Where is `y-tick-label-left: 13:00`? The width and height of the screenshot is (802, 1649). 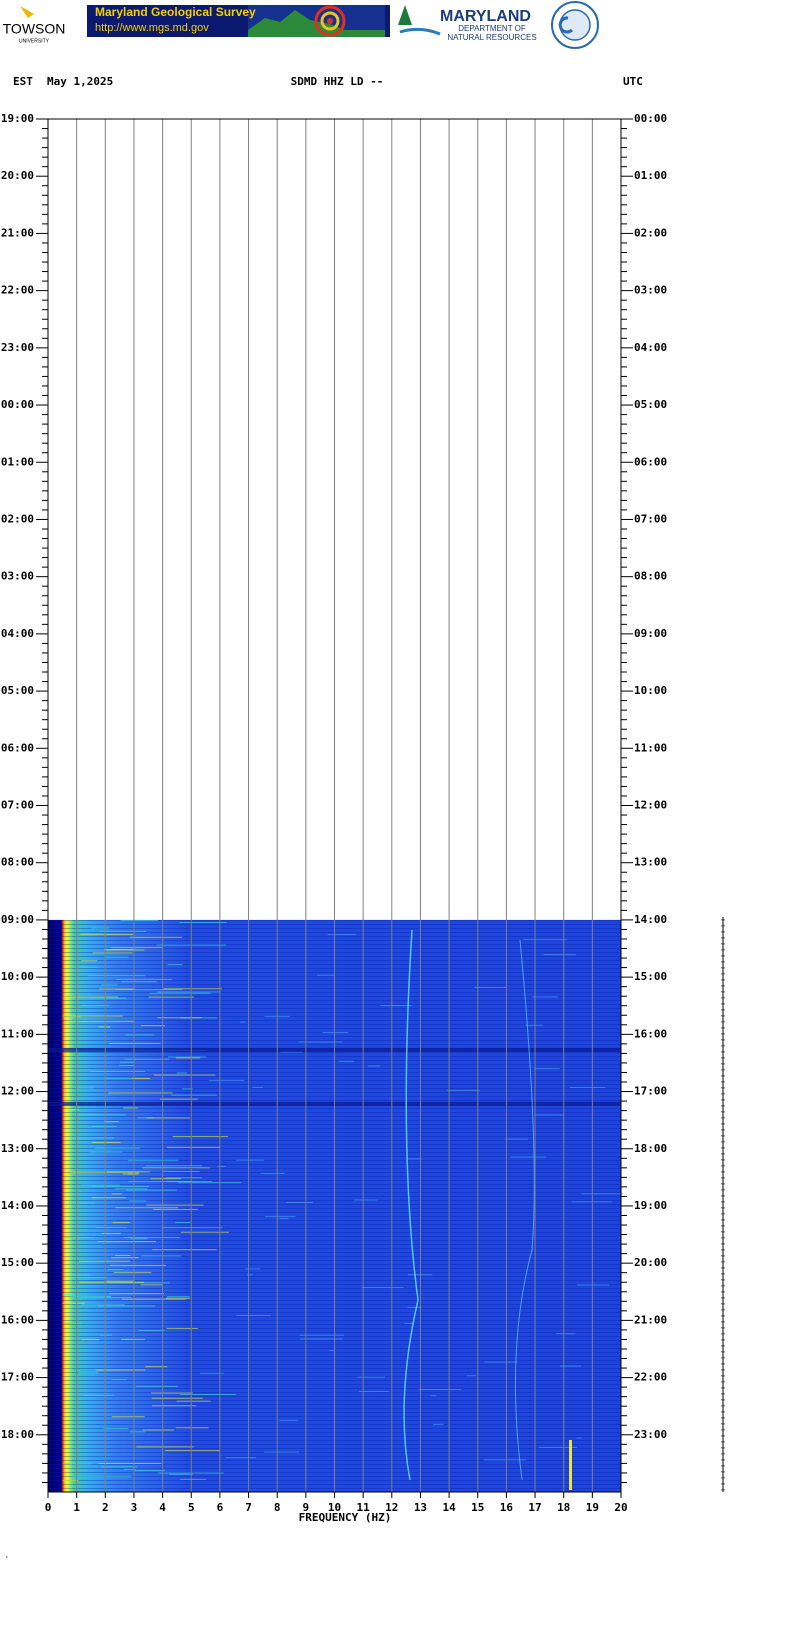 y-tick-label-left: 13:00 is located at coordinates (17, 1148).